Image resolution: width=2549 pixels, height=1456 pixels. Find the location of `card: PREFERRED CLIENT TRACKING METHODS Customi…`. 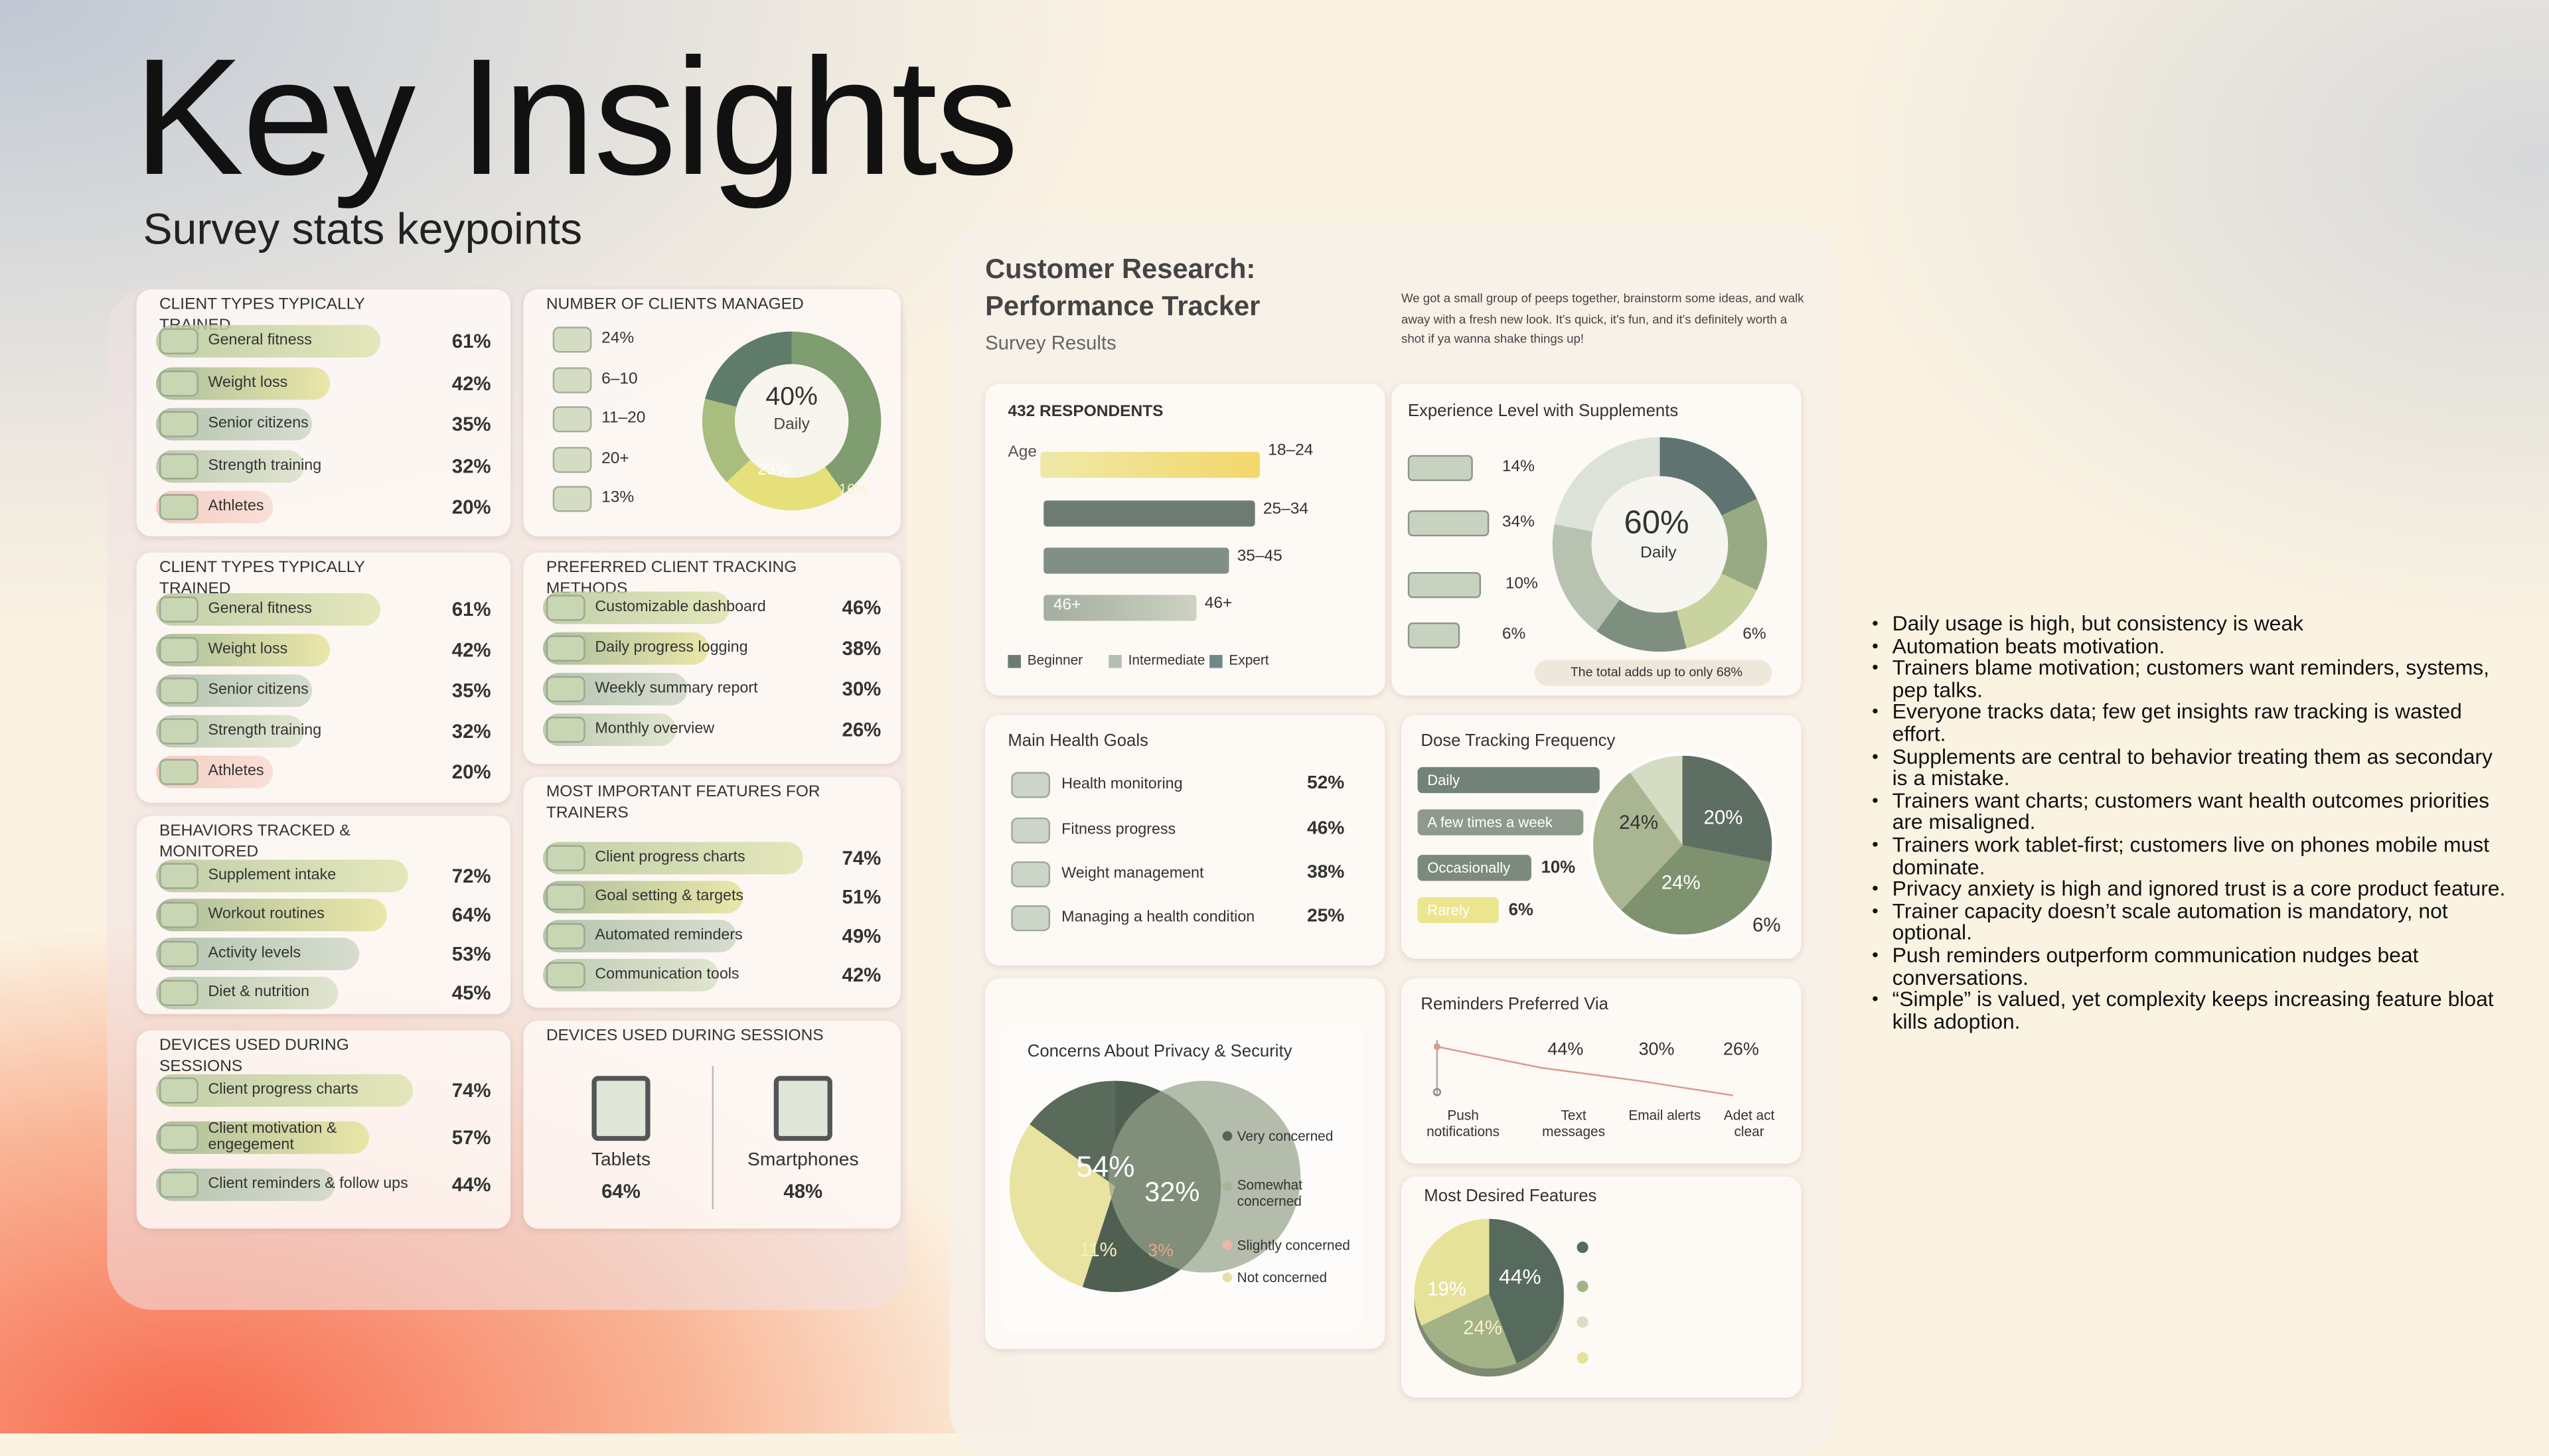

card: PREFERRED CLIENT TRACKING METHODS Customi… is located at coordinates (712, 658).